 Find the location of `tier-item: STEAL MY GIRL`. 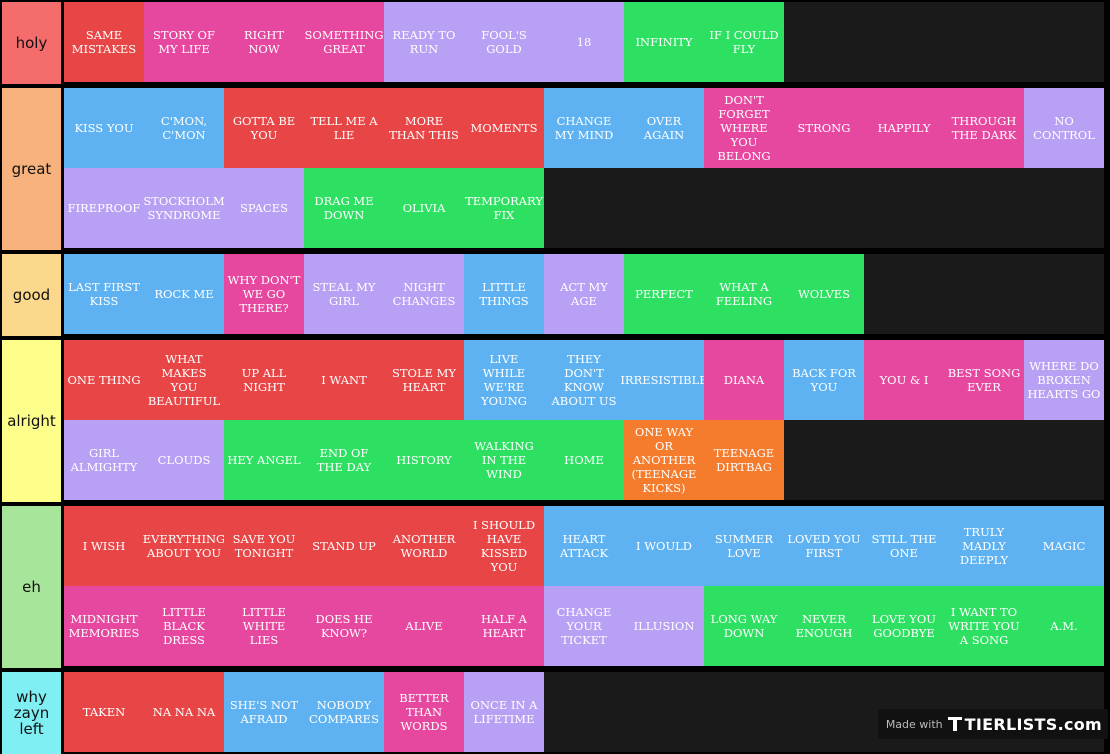

tier-item: STEAL MY GIRL is located at coordinates (344, 294).